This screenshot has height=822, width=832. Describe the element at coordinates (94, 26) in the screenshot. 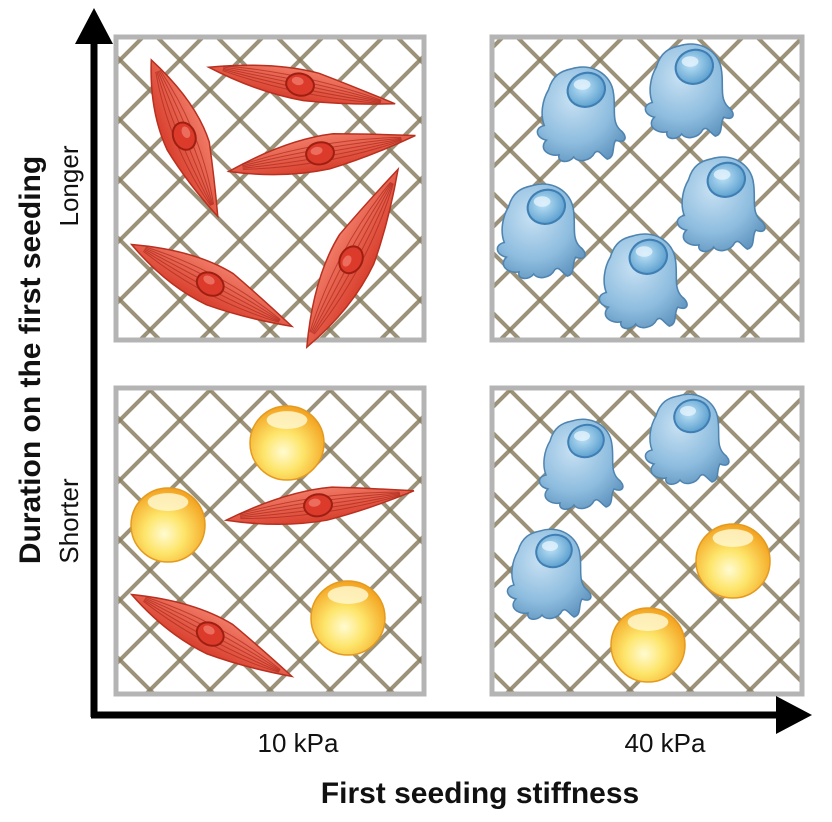

I see `y-axis-arrowhead` at that location.